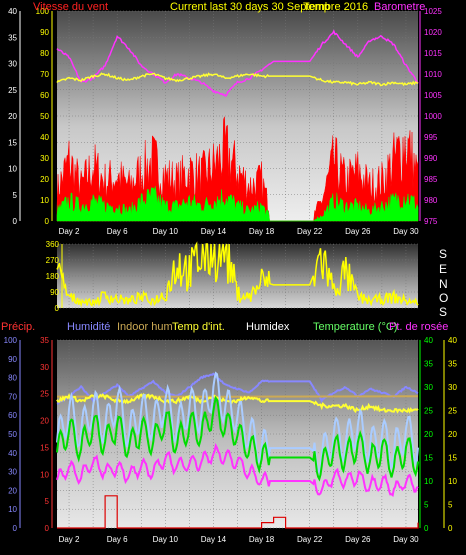  I want to click on direction-letter-s-bottom: S, so click(443, 312).